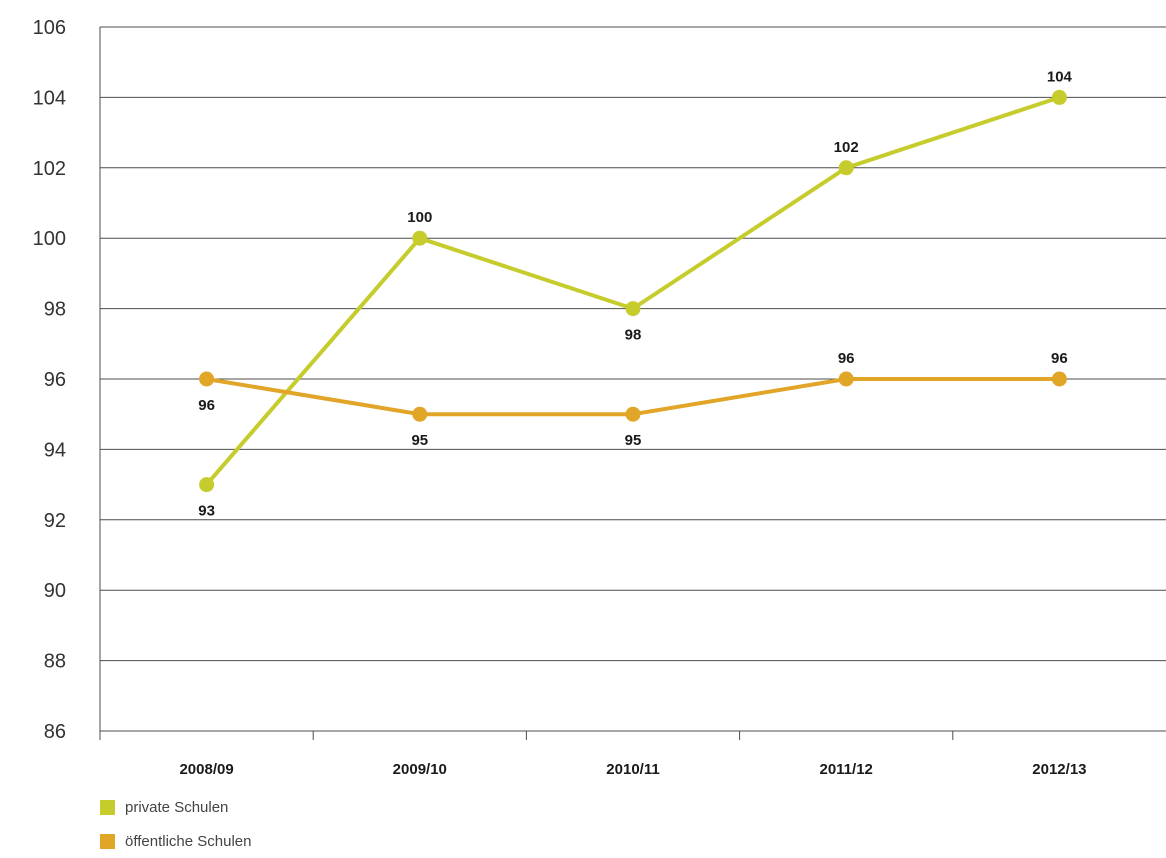 This screenshot has width=1166, height=858. Describe the element at coordinates (107, 841) in the screenshot. I see `legend-swatch-public` at that location.